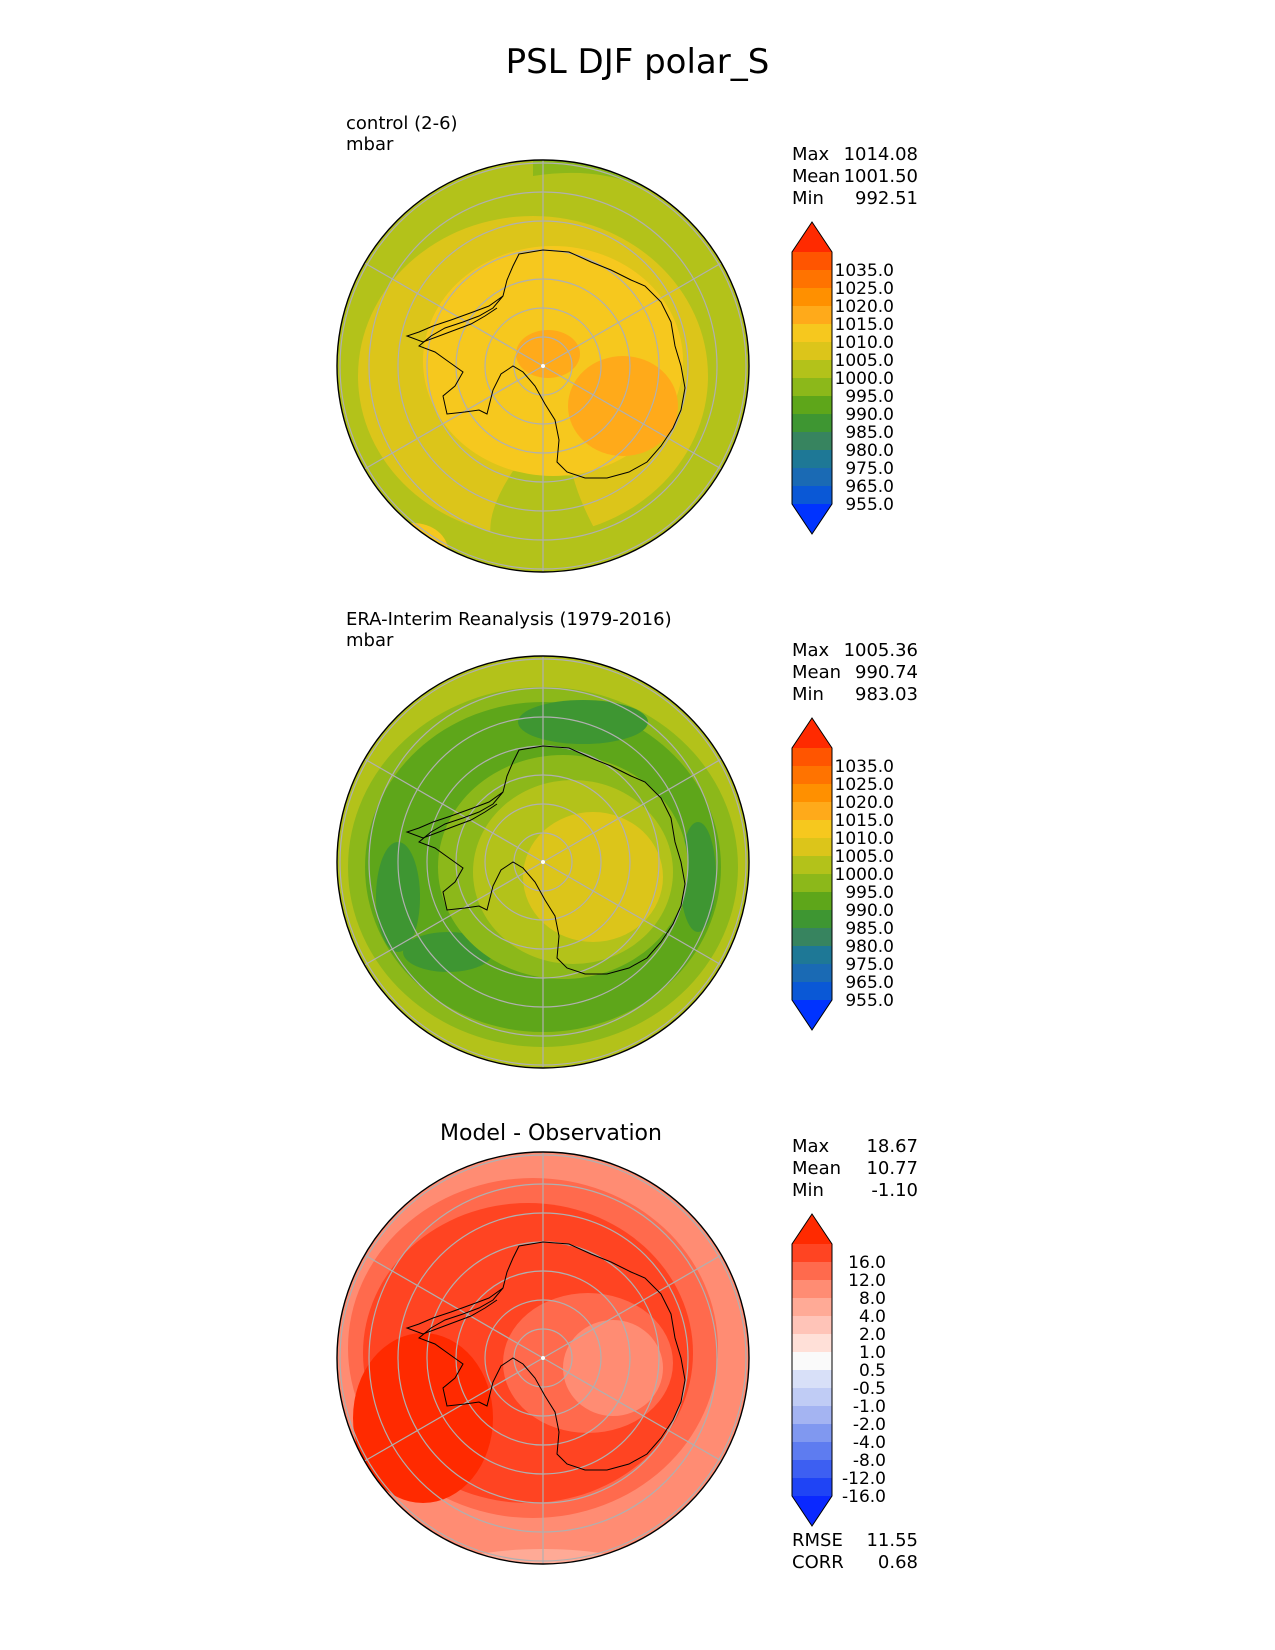 Image resolution: width=1275 pixels, height=1650 pixels. Describe the element at coordinates (869, 1389) in the screenshot. I see `colorbar-tick-label: -0.5` at that location.